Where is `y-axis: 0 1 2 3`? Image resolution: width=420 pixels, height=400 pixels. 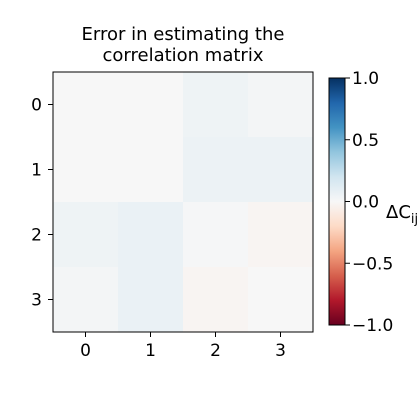 y-axis: 0 1 2 3 is located at coordinates (42, 203).